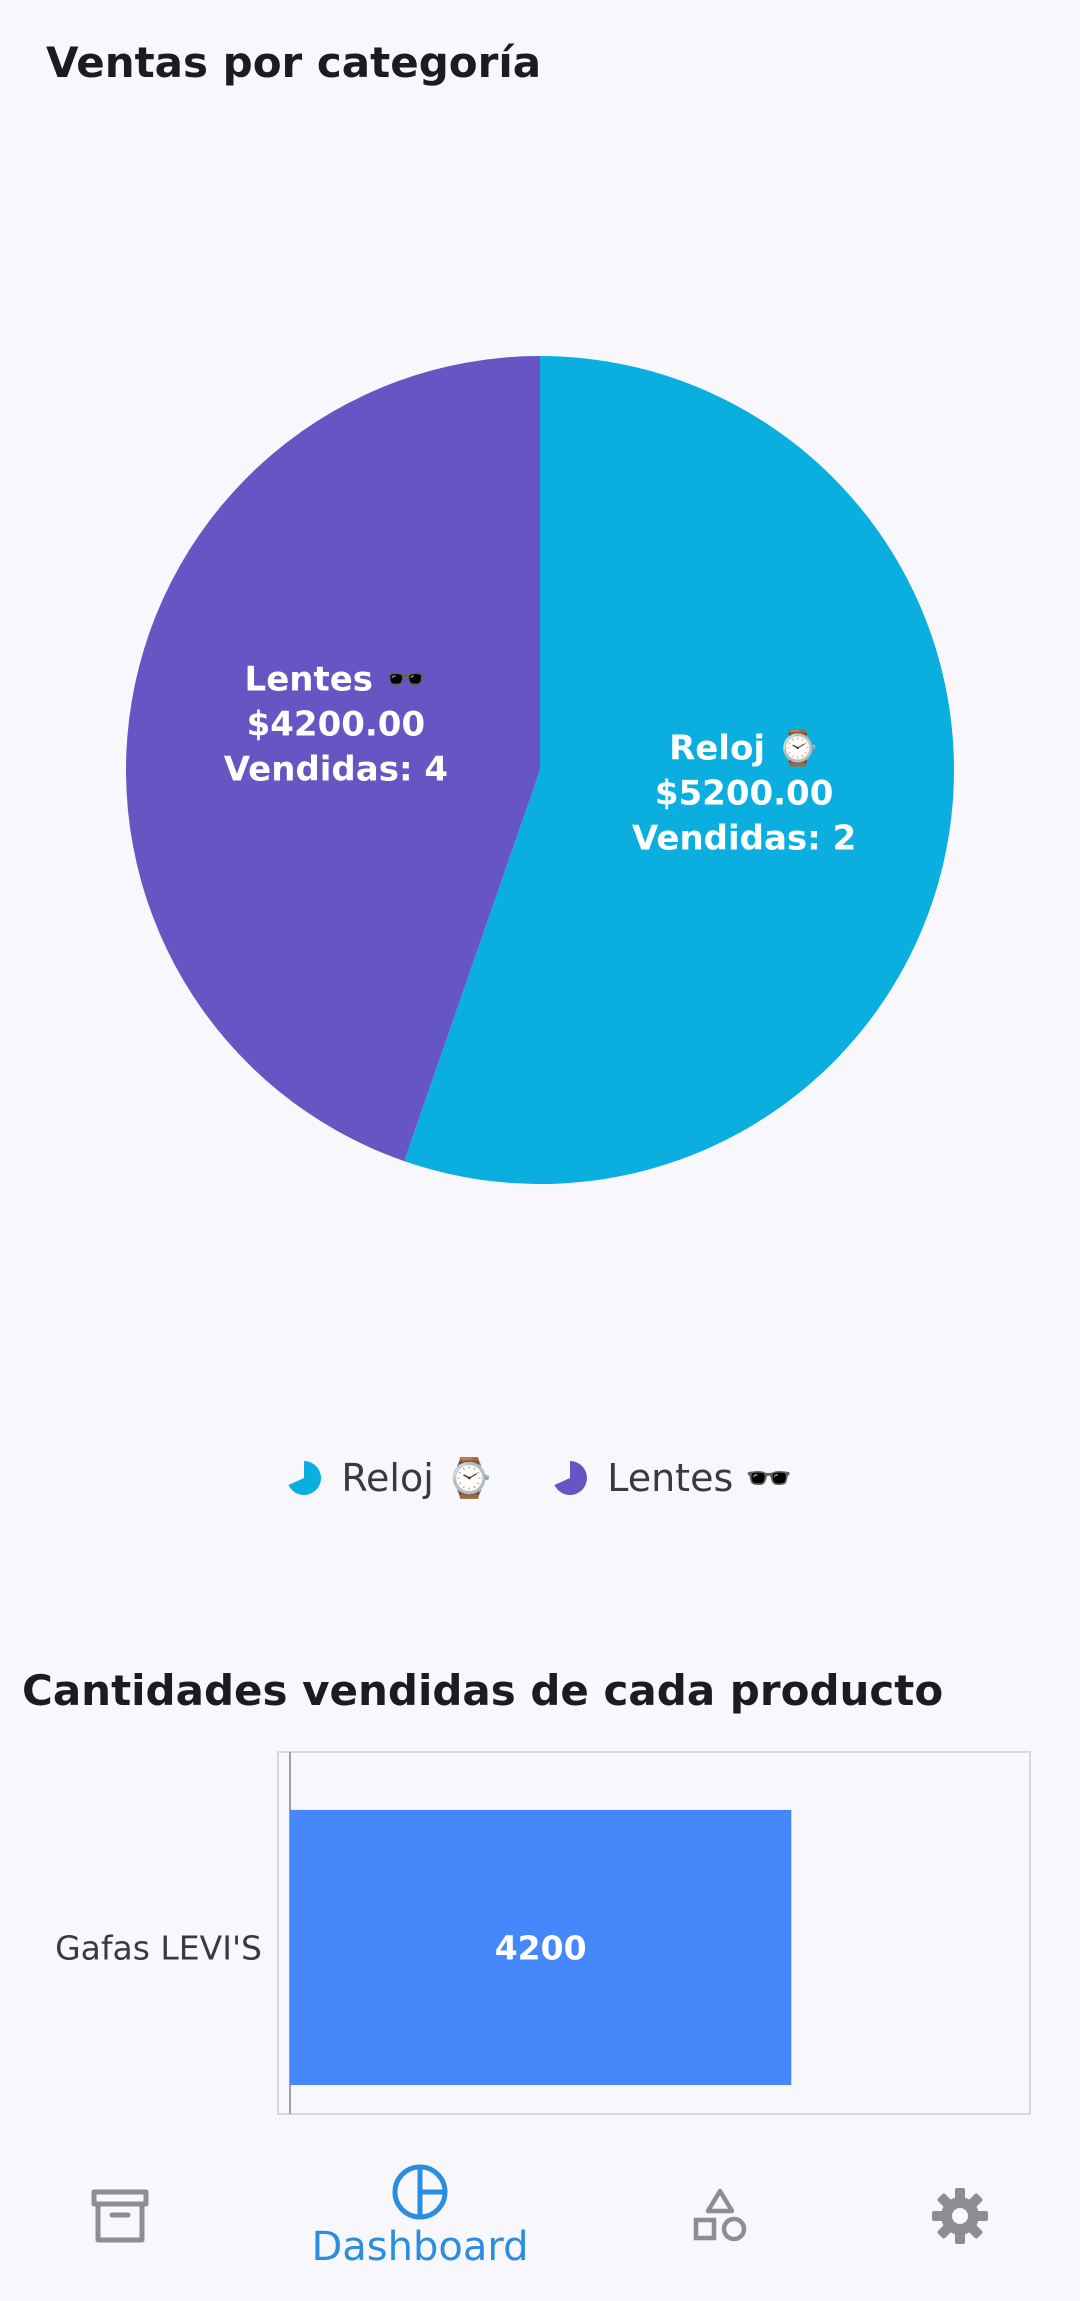 The height and width of the screenshot is (2301, 1080). I want to click on legend-label-lentes: Lentes 🕶️, so click(700, 1477).